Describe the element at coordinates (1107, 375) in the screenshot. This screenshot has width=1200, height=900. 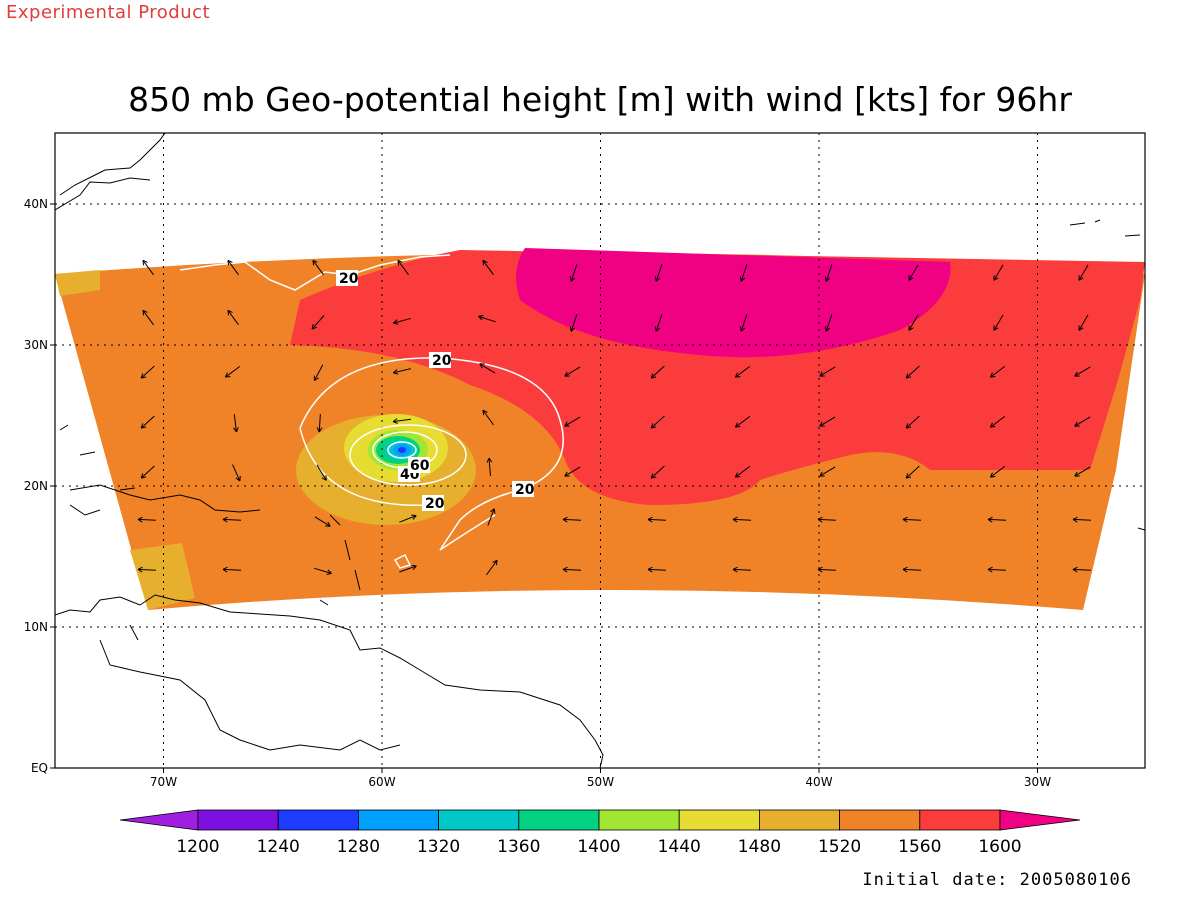
I see `coastline-greenland-edge` at that location.